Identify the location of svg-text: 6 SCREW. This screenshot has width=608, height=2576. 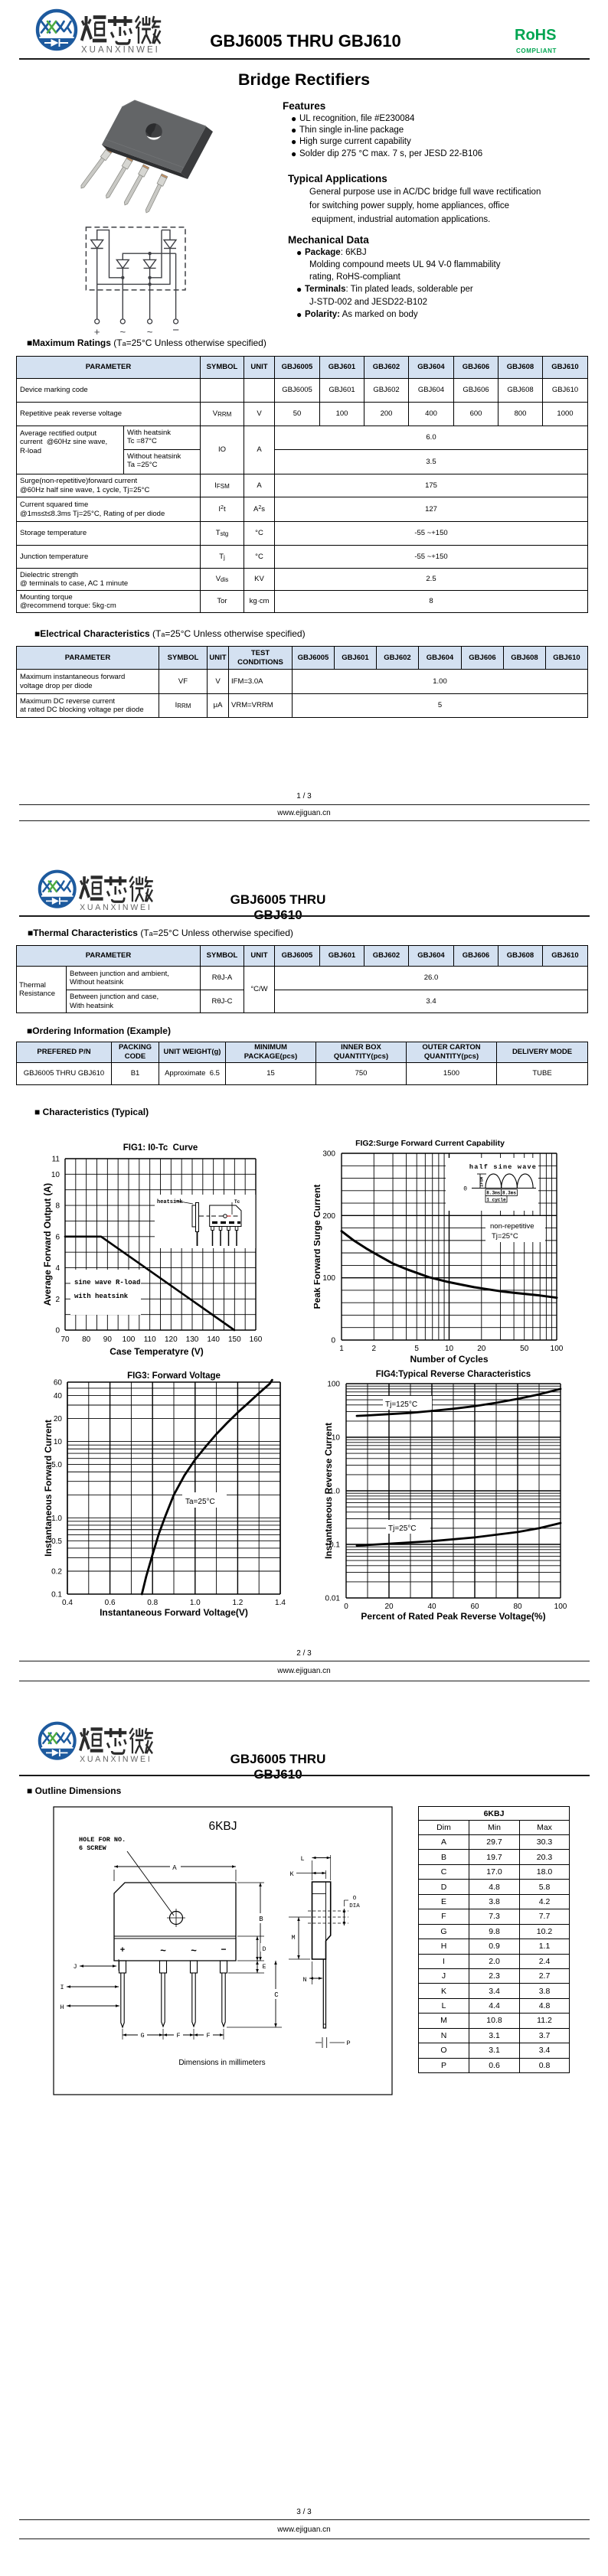
(93, 1848).